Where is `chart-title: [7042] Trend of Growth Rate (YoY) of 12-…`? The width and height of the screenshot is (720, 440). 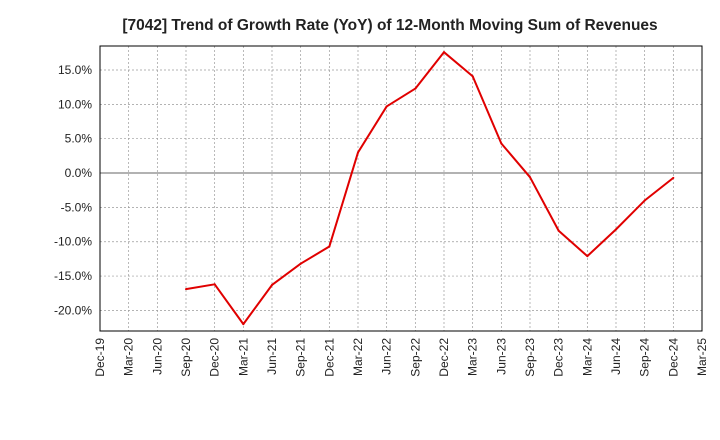
chart-title: [7042] Trend of Growth Rate (YoY) of 12-… is located at coordinates (389, 25).